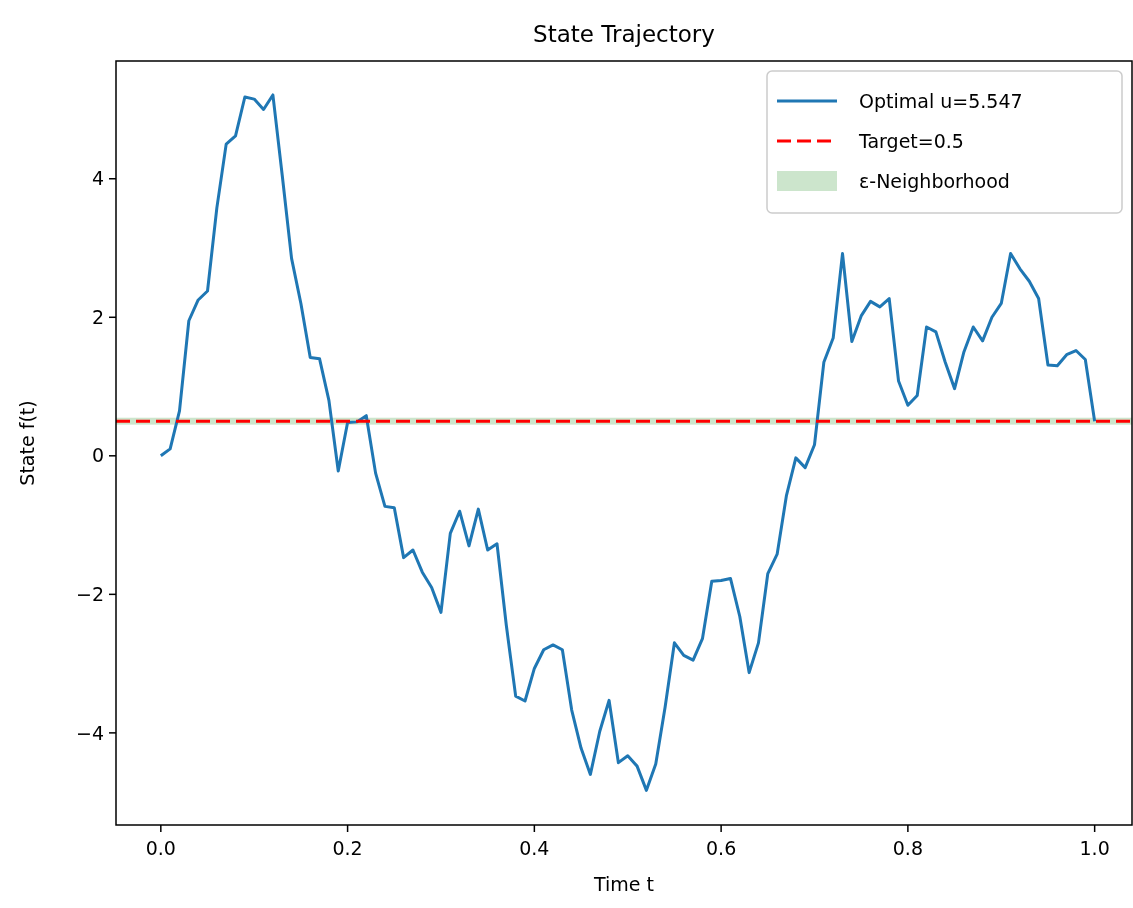 Image resolution: width=1133 pixels, height=908 pixels. Describe the element at coordinates (89, 732) in the screenshot. I see `y-tick-label: −4` at that location.